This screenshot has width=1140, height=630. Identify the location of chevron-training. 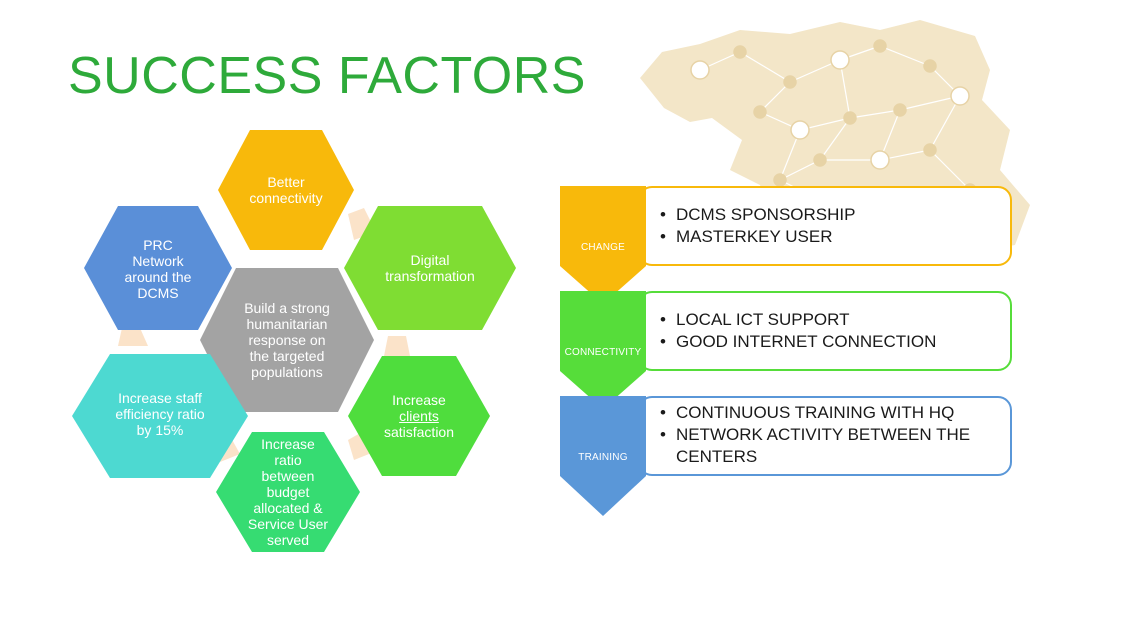
(603, 456).